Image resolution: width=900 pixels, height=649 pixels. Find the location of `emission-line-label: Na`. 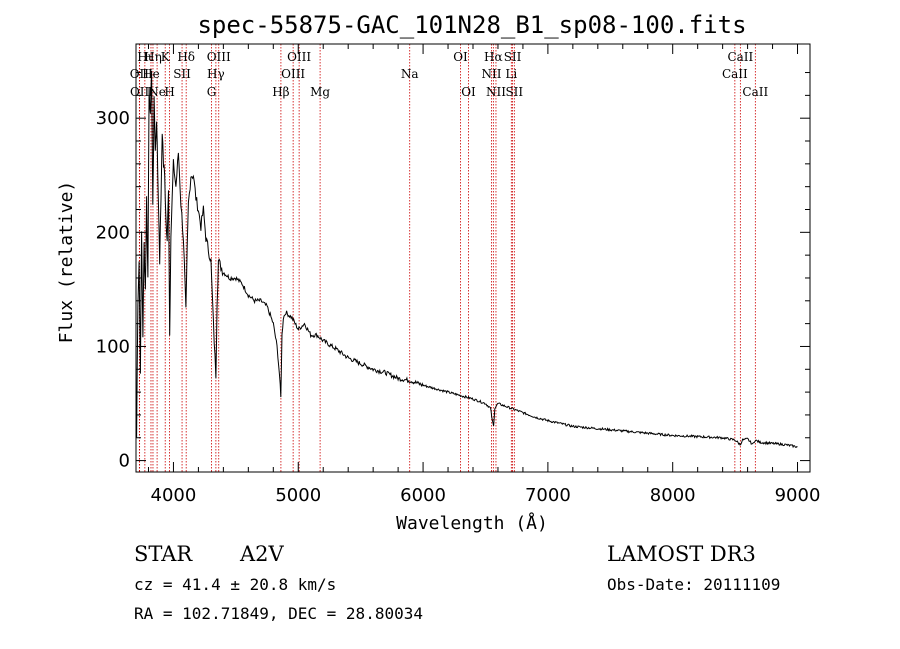

emission-line-label: Na is located at coordinates (410, 74).